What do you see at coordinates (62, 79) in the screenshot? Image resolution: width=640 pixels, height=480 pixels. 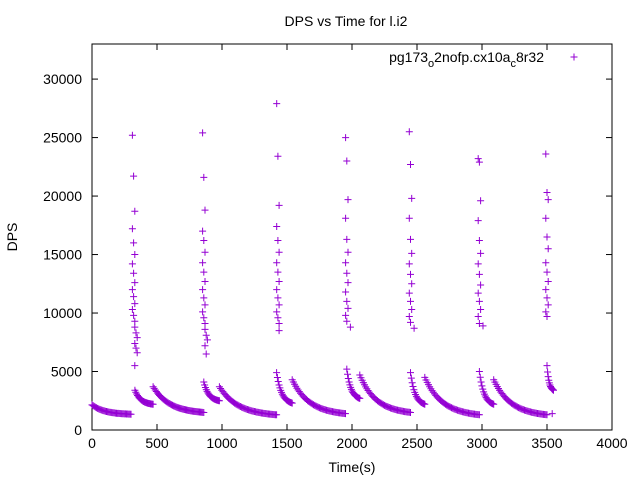 I see `y-tick-label: 30000` at bounding box center [62, 79].